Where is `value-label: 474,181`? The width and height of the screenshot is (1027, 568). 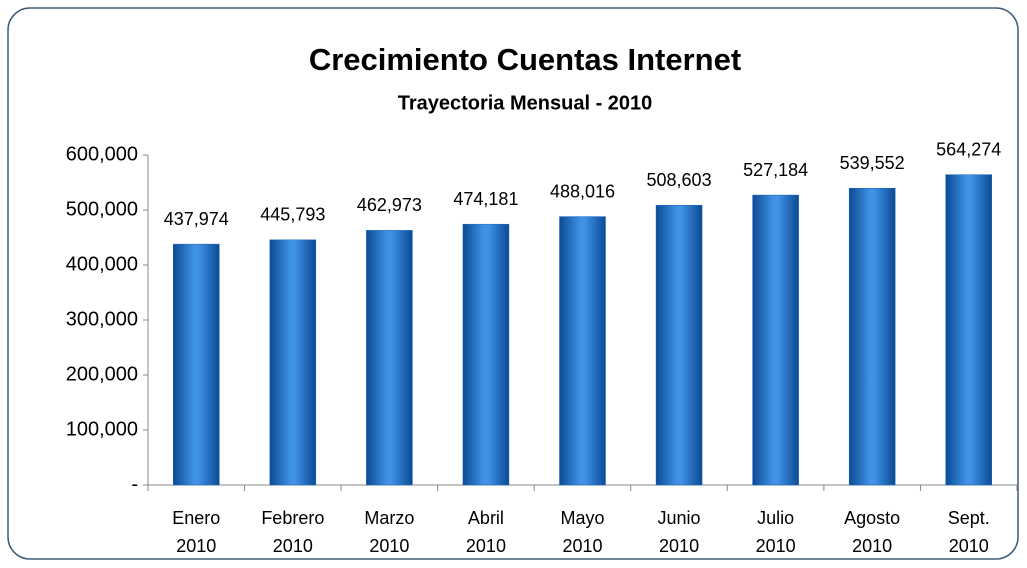 value-label: 474,181 is located at coordinates (485, 199).